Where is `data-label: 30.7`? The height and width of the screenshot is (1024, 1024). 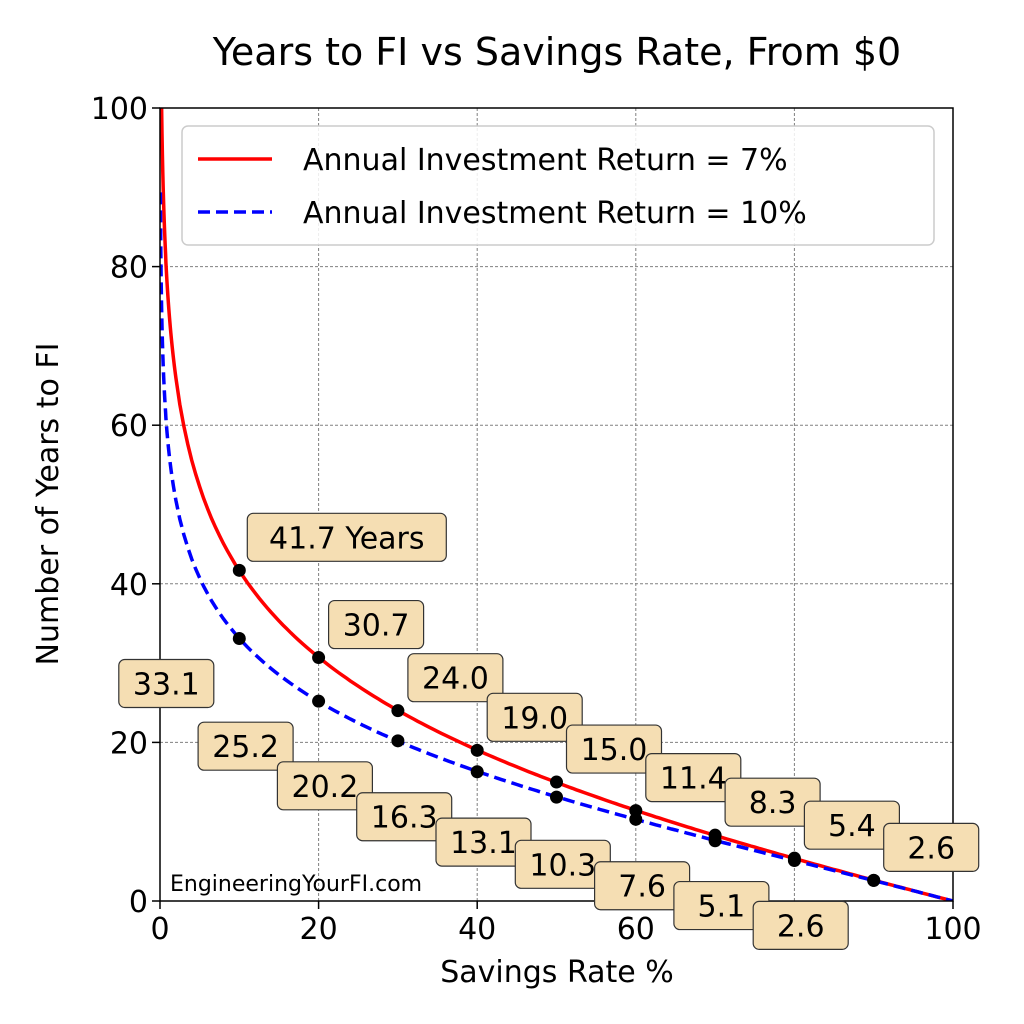
data-label: 30.7 is located at coordinates (376, 624).